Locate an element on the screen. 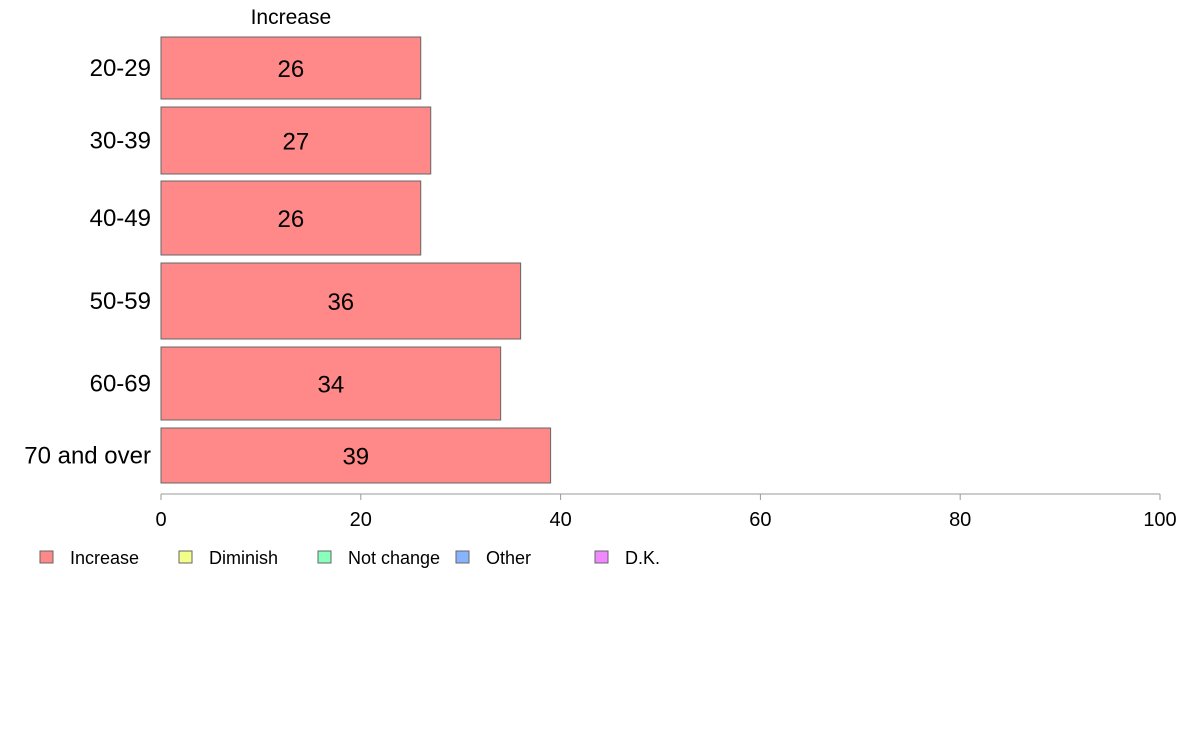  legend-label: Diminish is located at coordinates (243, 558).